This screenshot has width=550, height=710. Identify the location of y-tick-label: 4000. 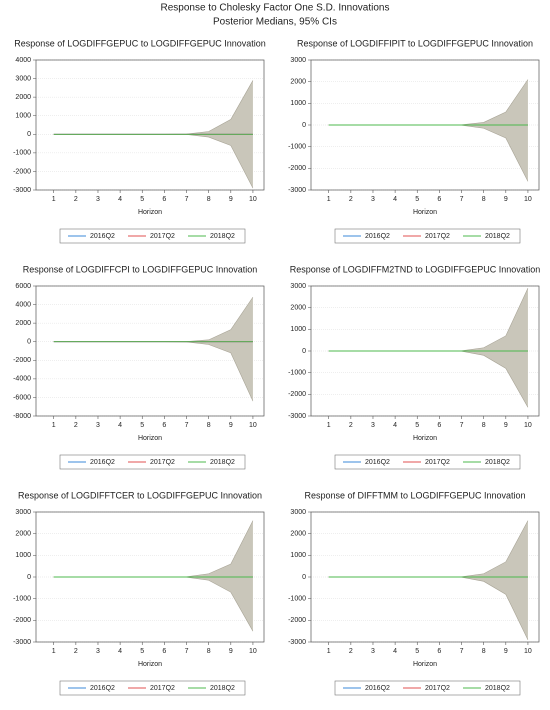
(23, 60).